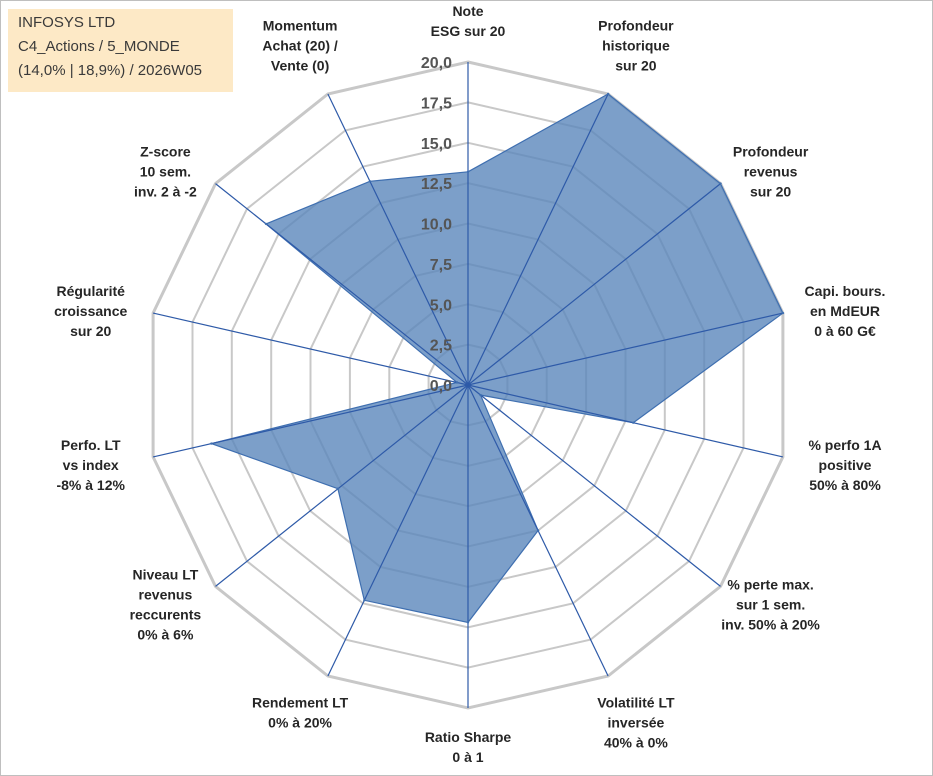 The height and width of the screenshot is (776, 933). Describe the element at coordinates (300, 703) in the screenshot. I see `axis-label: Rendement LT` at that location.